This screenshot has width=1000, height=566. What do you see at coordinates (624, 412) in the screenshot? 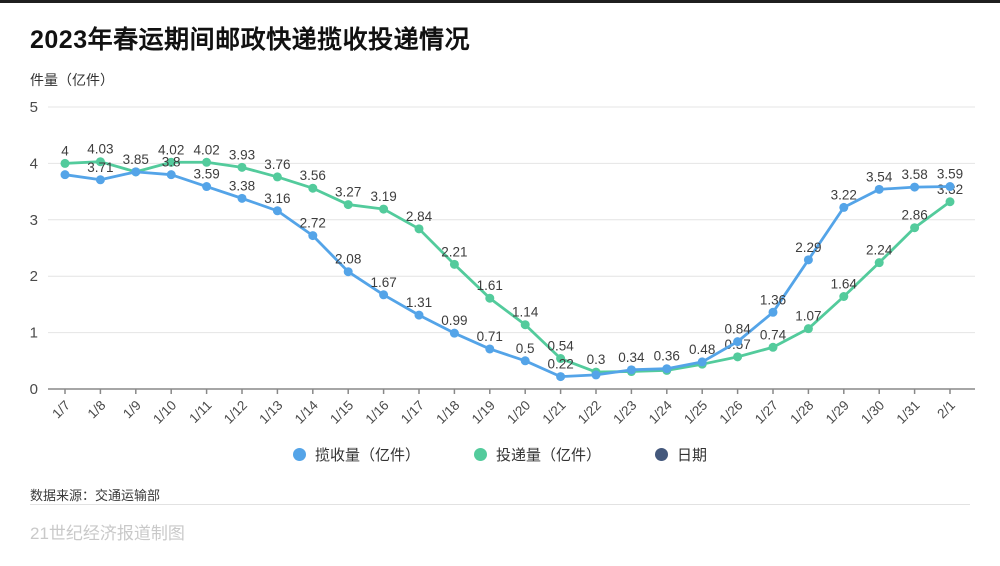
I see `x-tick-label: 1/23` at bounding box center [624, 412].